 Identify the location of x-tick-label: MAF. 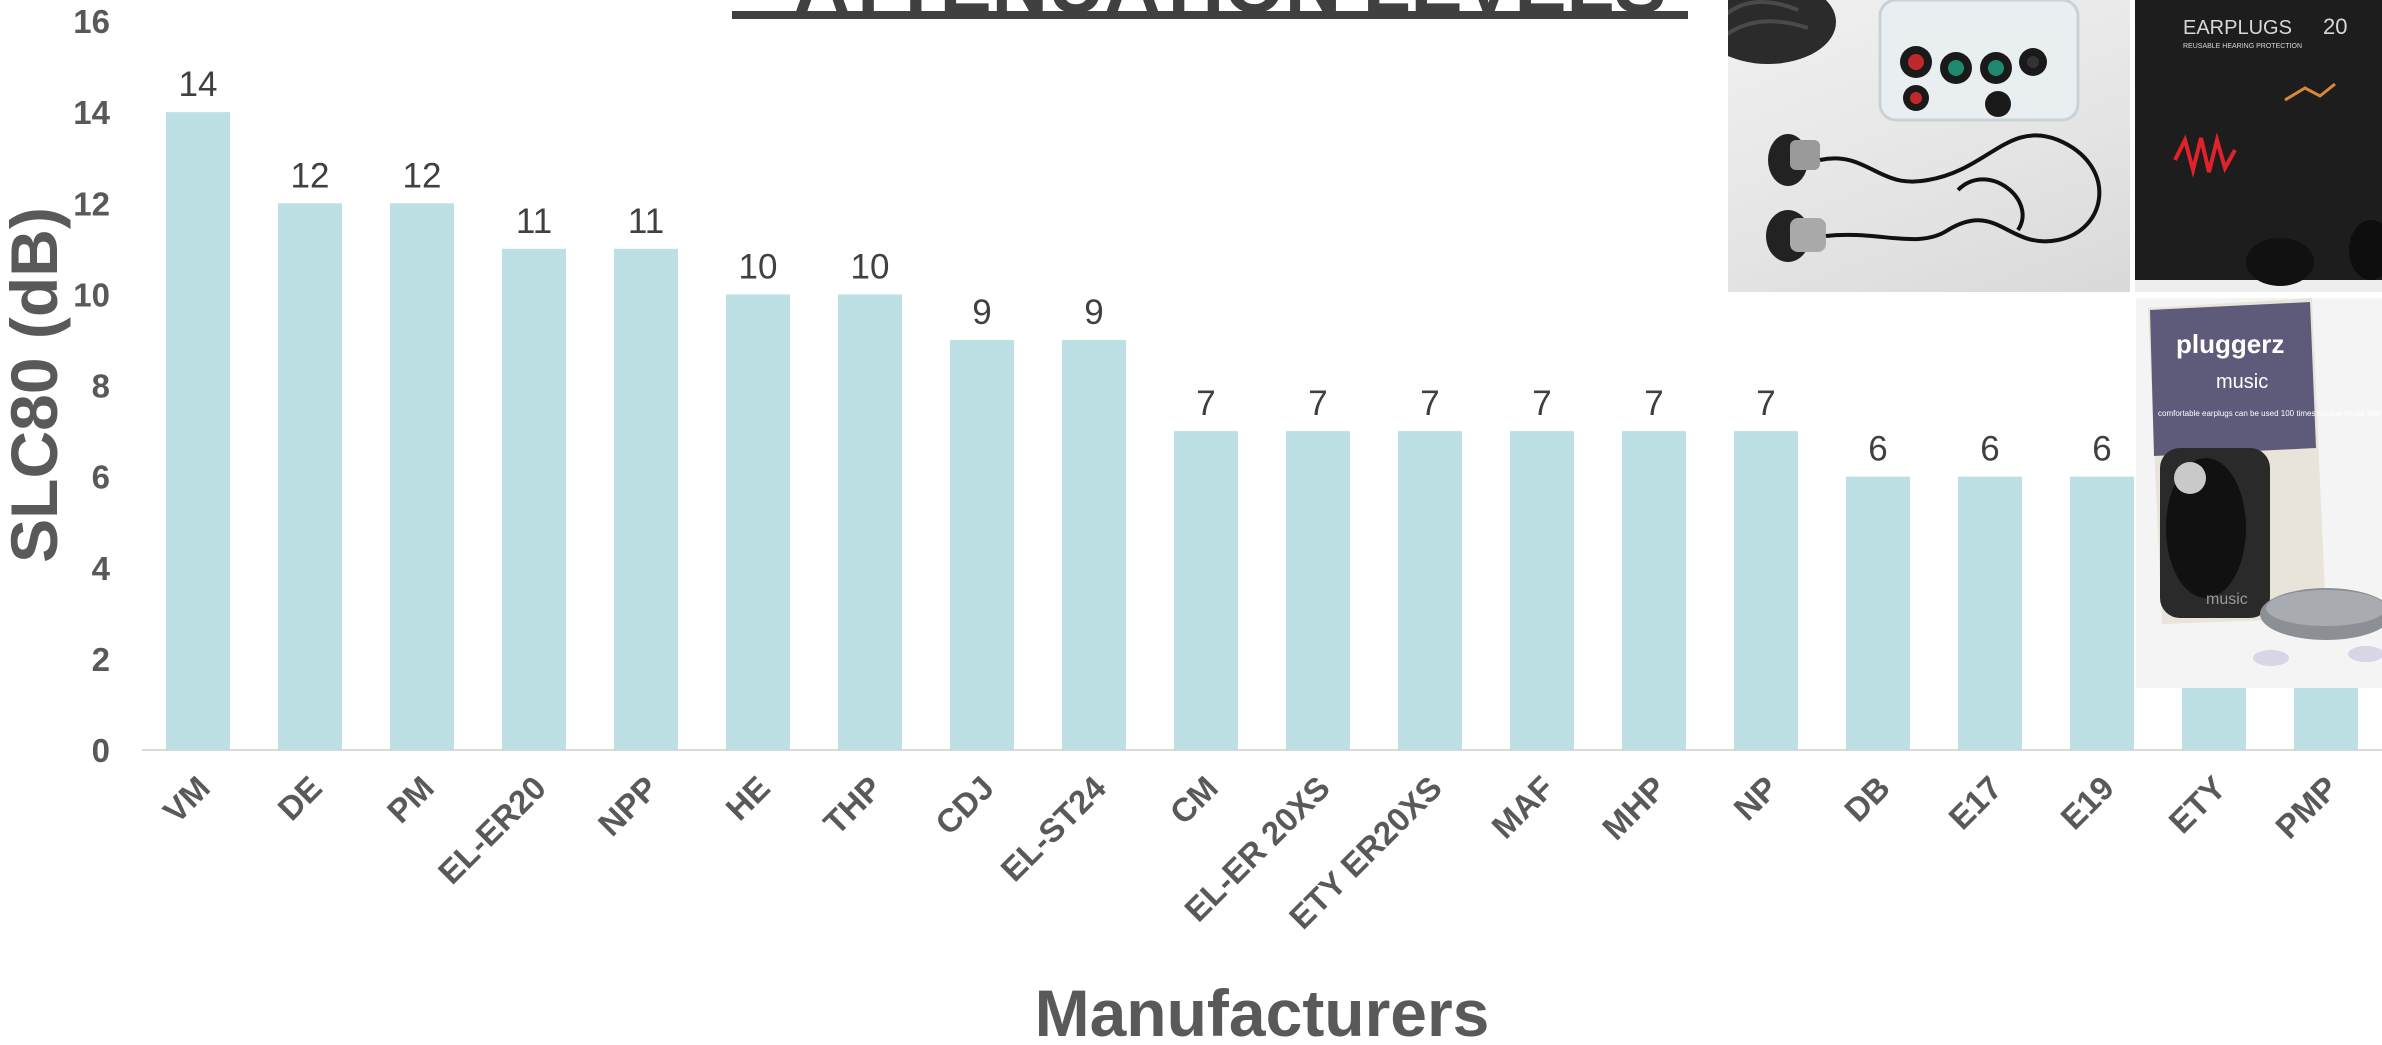
(1522, 807).